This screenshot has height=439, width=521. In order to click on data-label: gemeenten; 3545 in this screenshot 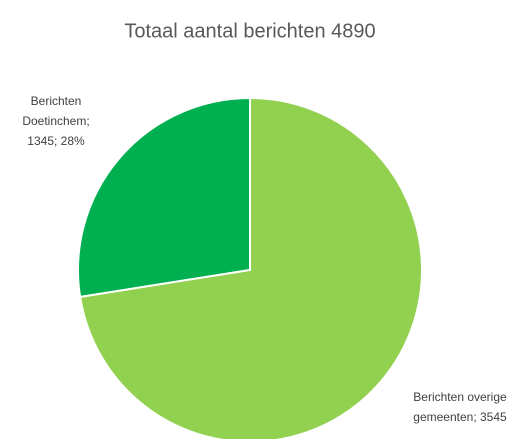, I will do `click(460, 417)`.